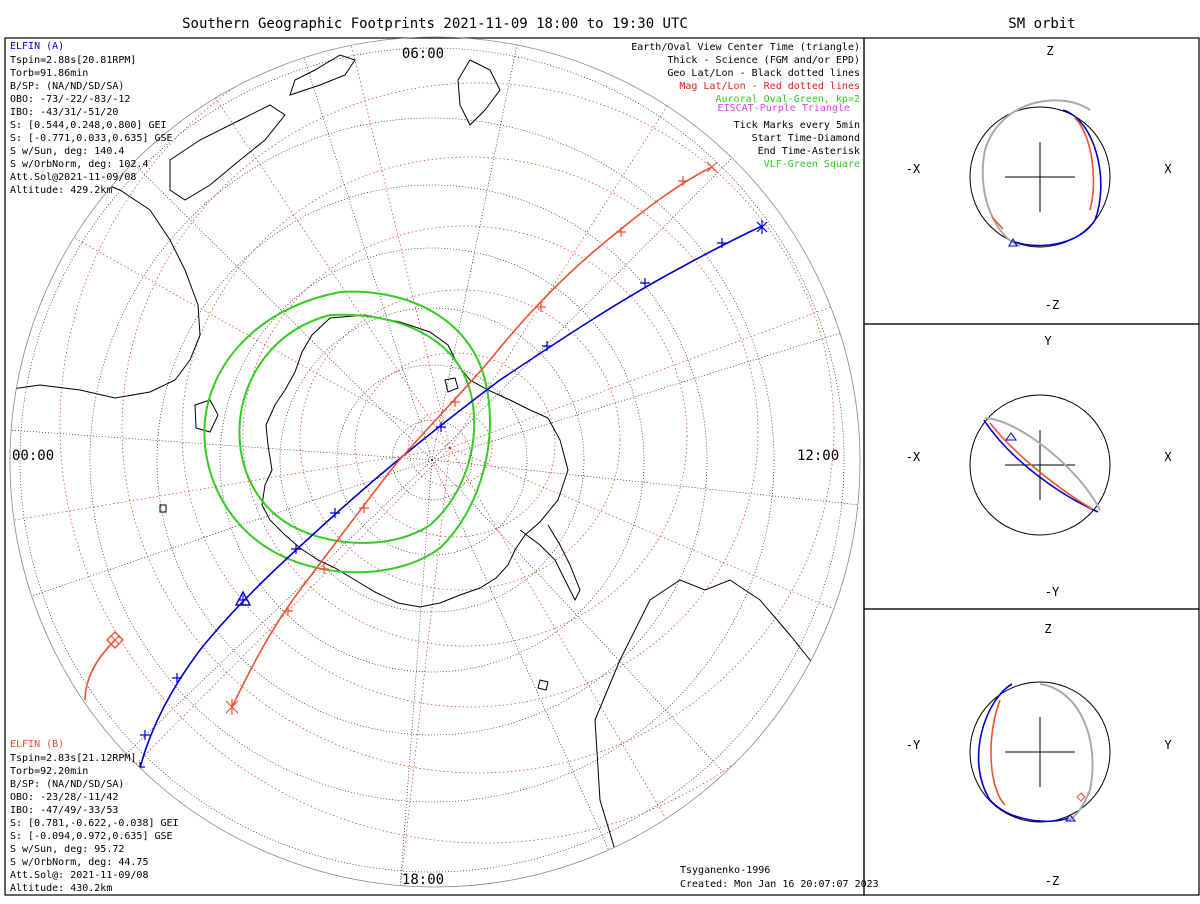  I want to click on model-label: Tsyganenko-1996, so click(725, 870).